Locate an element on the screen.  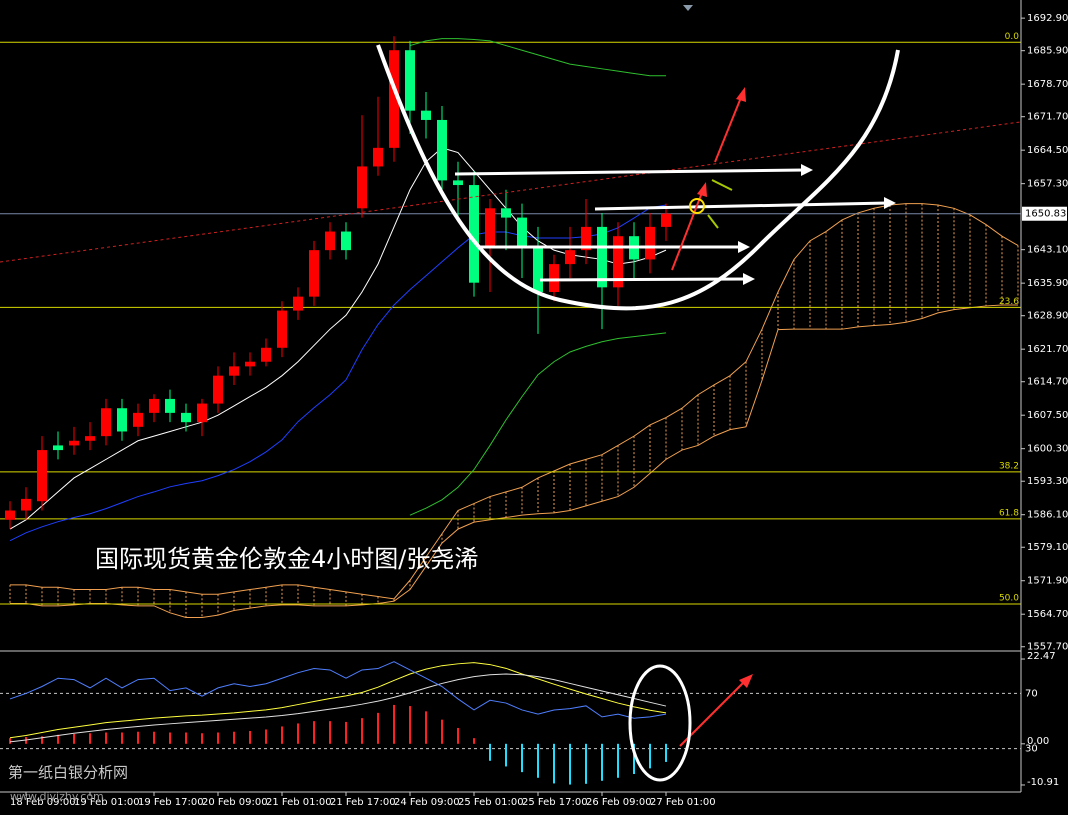
y2-tick-label: 30 is located at coordinates (1031, 749).